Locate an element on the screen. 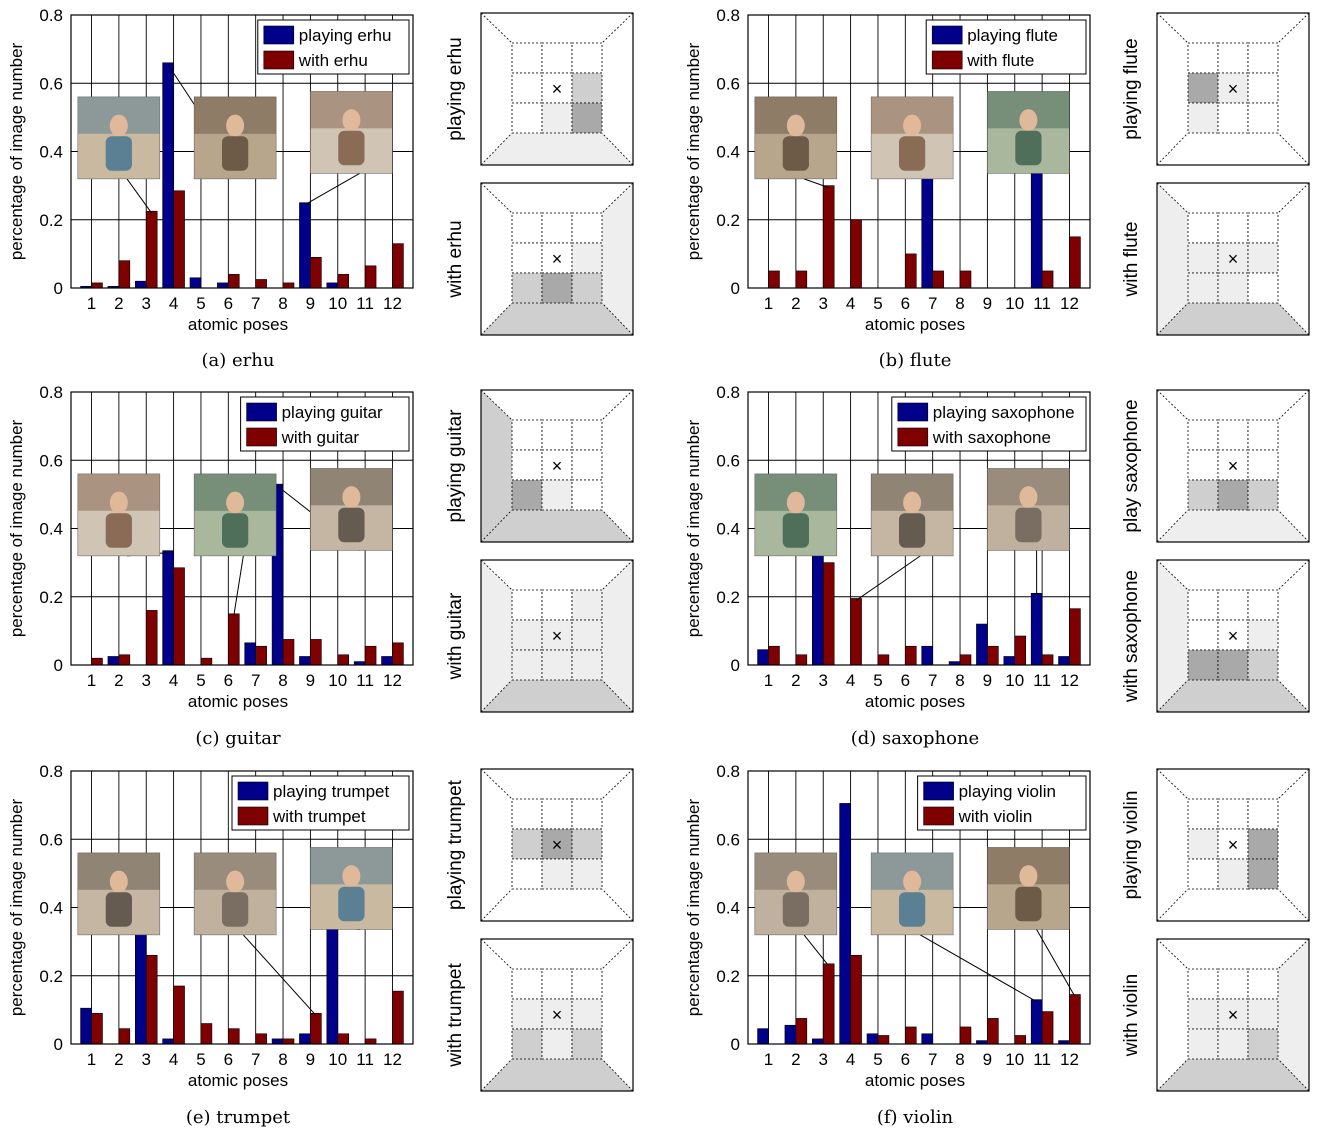  pose-grid-label: with guitar is located at coordinates (455, 636).